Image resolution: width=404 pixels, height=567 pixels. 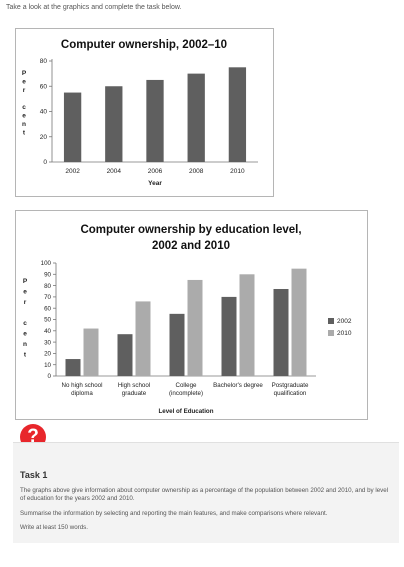 I want to click on x-tick-label: College, so click(x=187, y=385).